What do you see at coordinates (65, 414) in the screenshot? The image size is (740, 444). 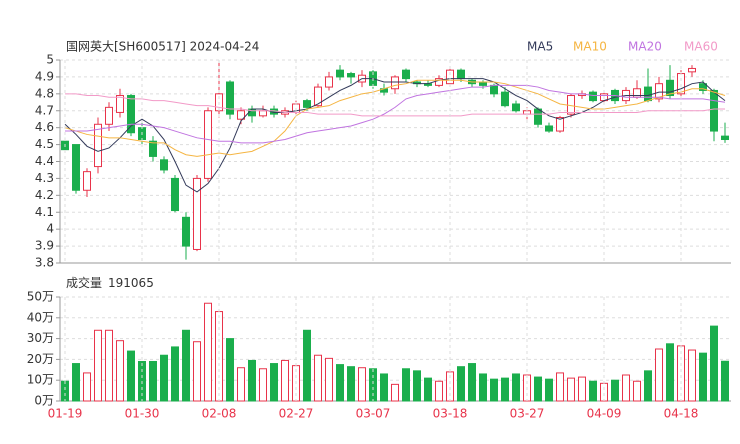 I see `x-tick-label: 01-19` at bounding box center [65, 414].